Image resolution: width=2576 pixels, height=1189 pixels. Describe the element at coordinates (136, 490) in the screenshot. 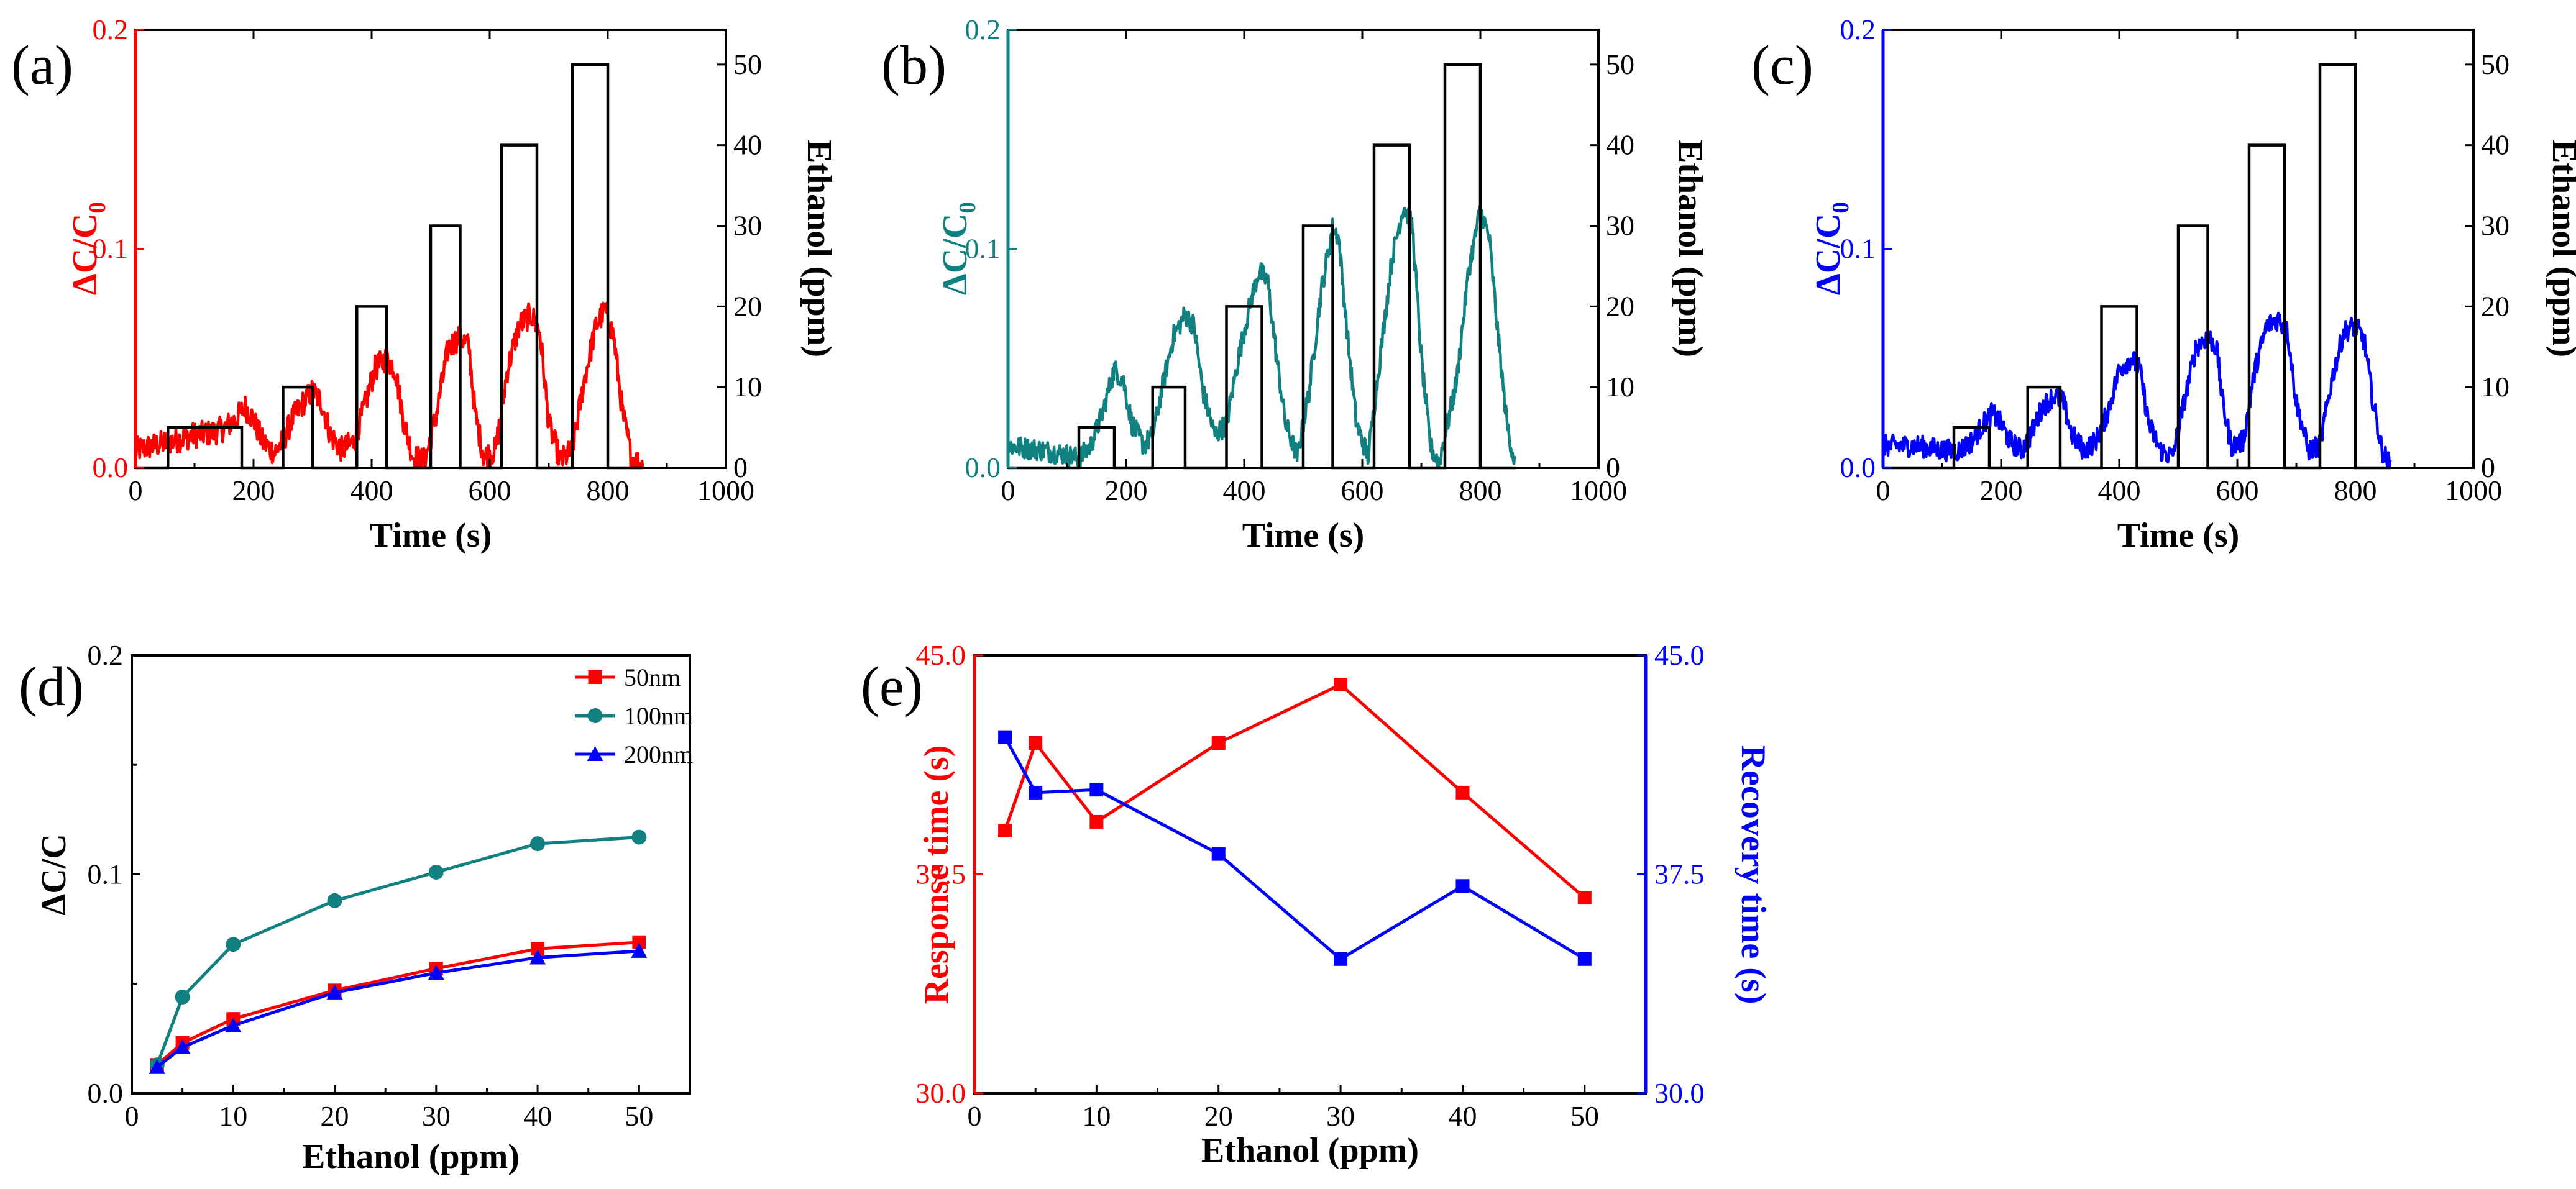

I see `x-tick-label-a: 0` at that location.